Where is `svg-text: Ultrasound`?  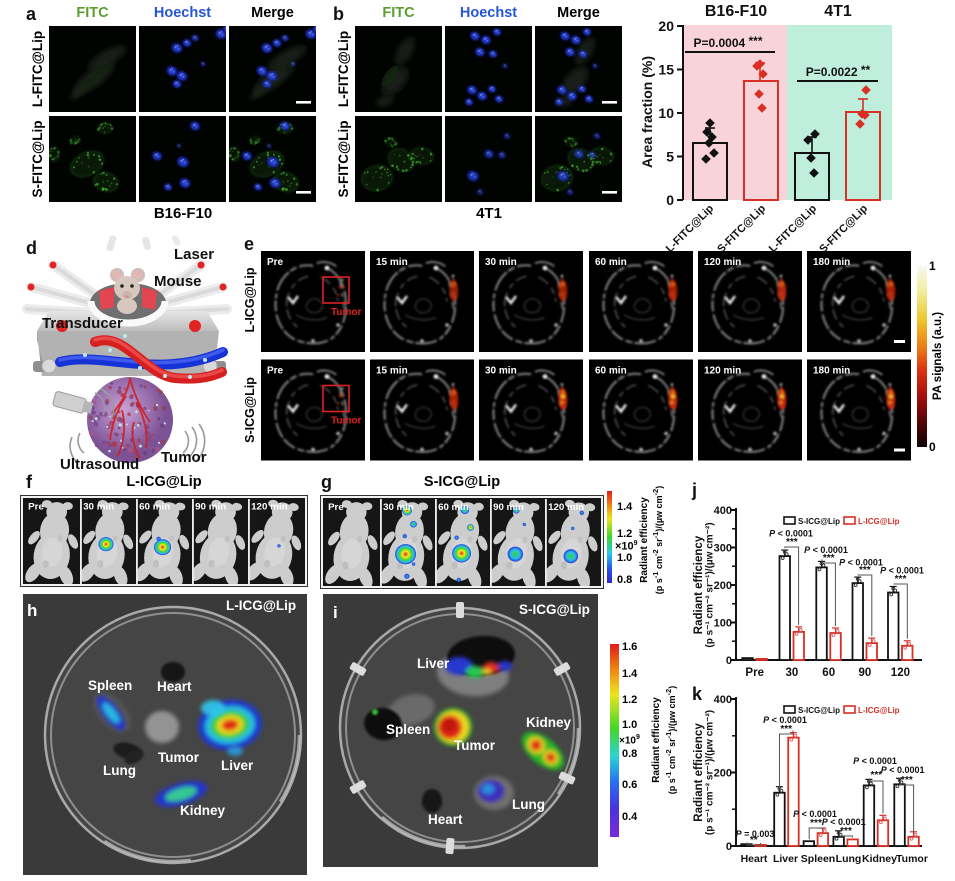
svg-text: Ultrasound is located at coordinates (99, 464).